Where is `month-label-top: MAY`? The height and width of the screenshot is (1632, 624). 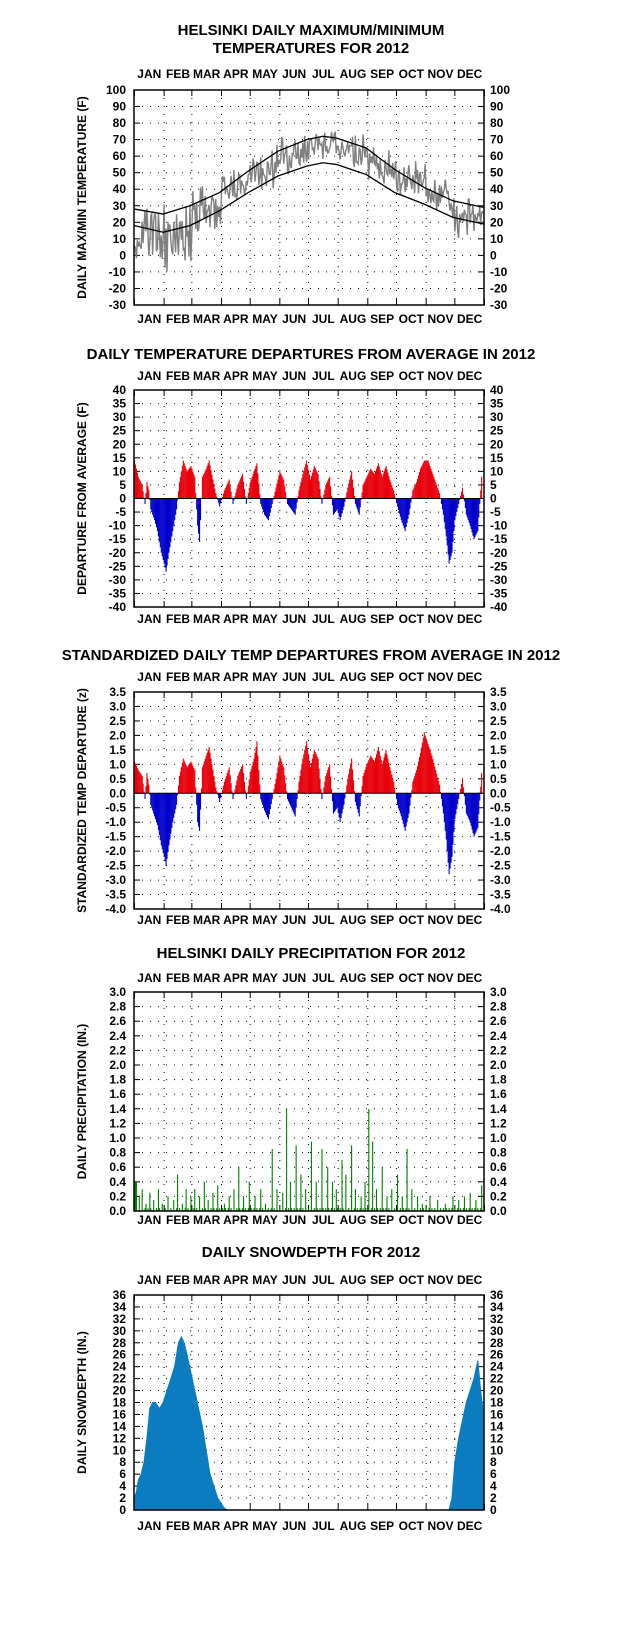 month-label-top: MAY is located at coordinates (265, 1280).